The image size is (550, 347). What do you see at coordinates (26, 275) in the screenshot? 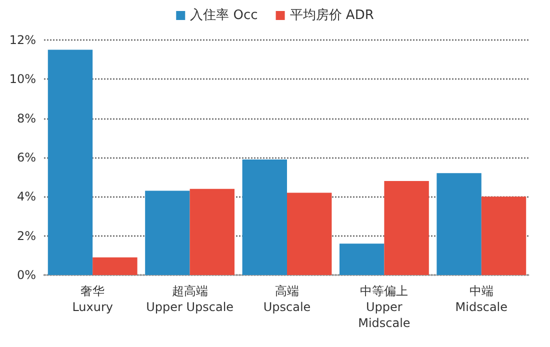
I see `y-tick-label: 0%` at bounding box center [26, 275].